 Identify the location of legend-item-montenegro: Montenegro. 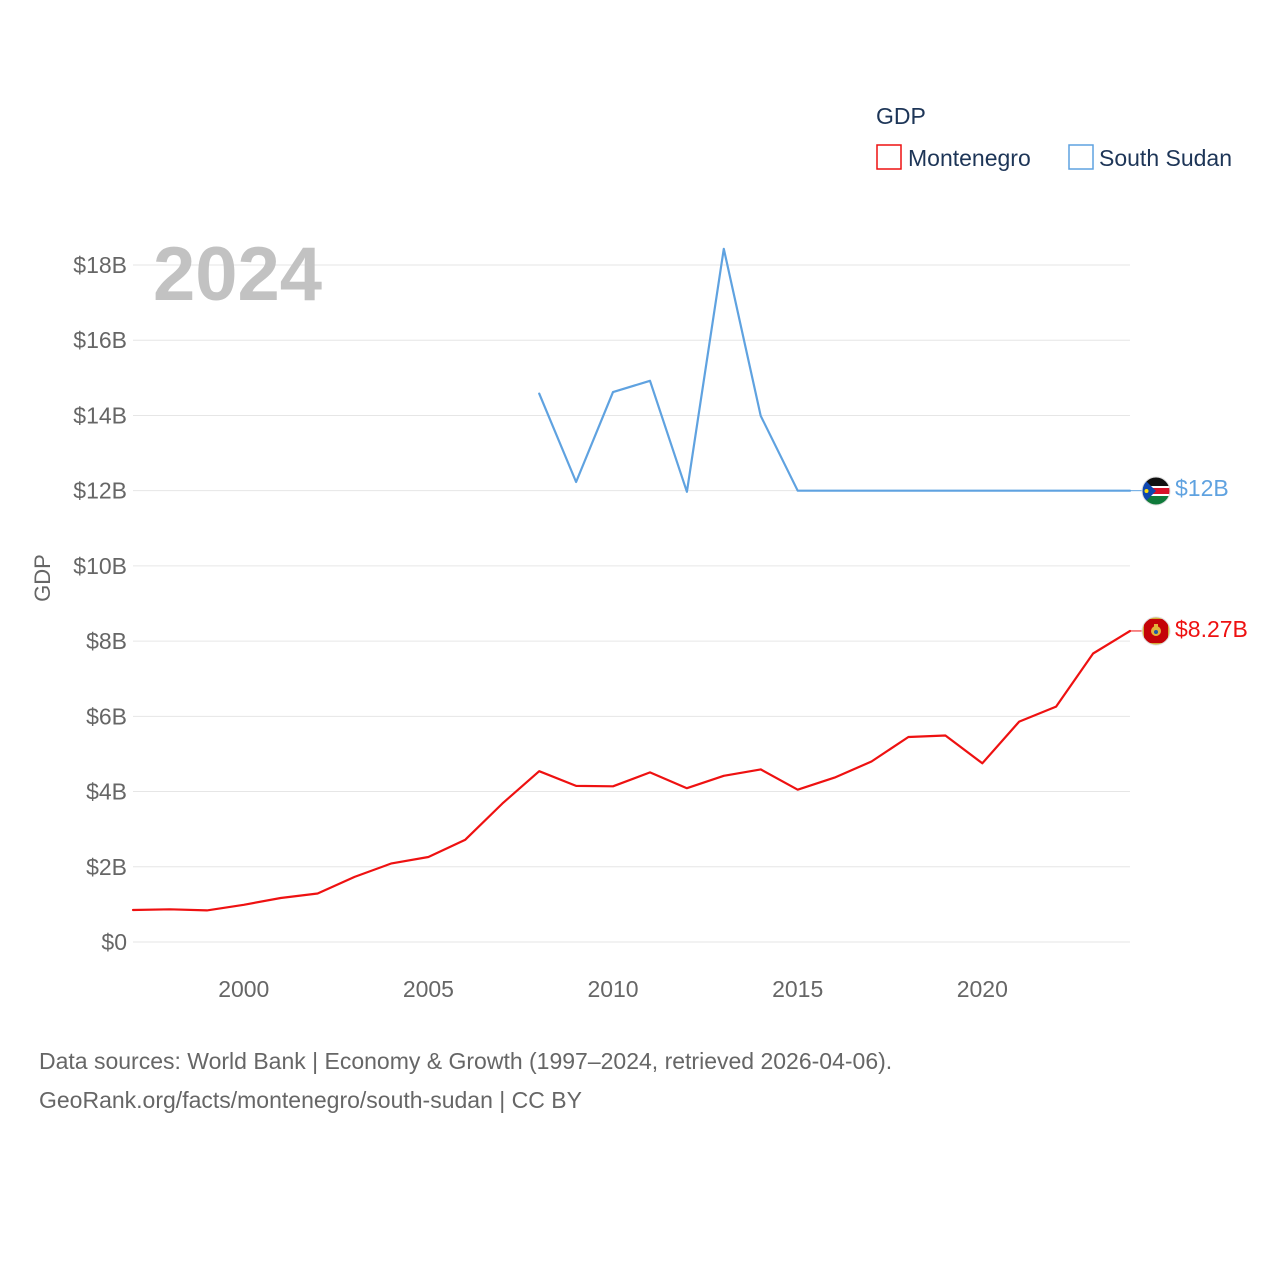
(953, 157).